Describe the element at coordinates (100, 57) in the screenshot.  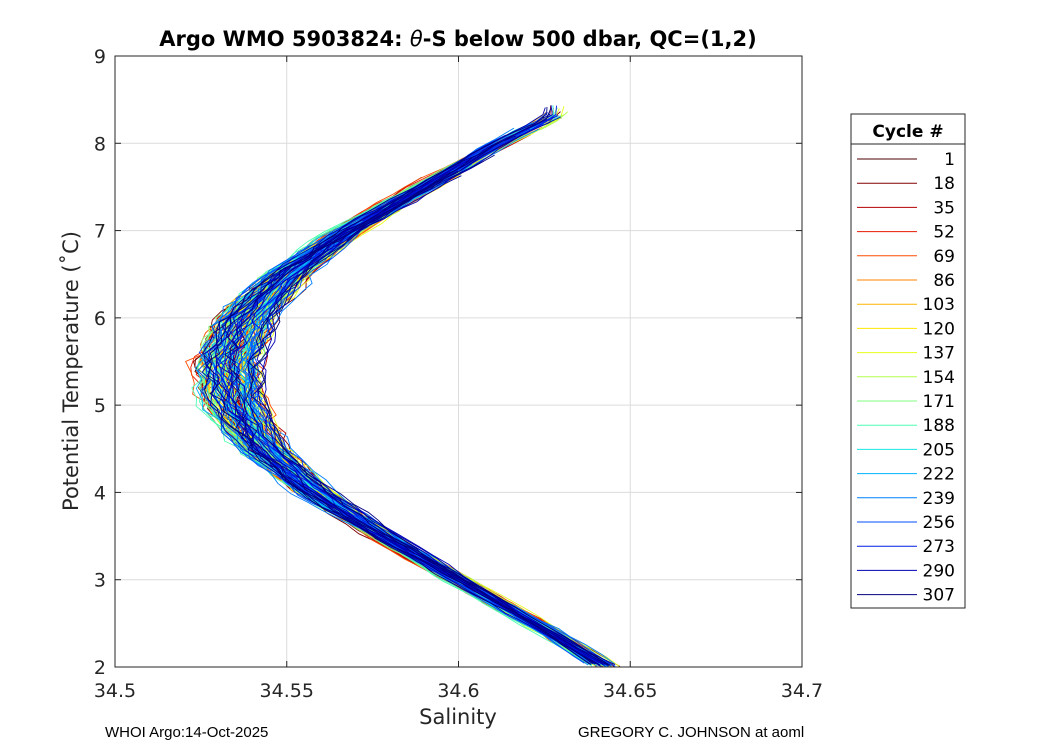
I see `y-tick-label: 9` at that location.